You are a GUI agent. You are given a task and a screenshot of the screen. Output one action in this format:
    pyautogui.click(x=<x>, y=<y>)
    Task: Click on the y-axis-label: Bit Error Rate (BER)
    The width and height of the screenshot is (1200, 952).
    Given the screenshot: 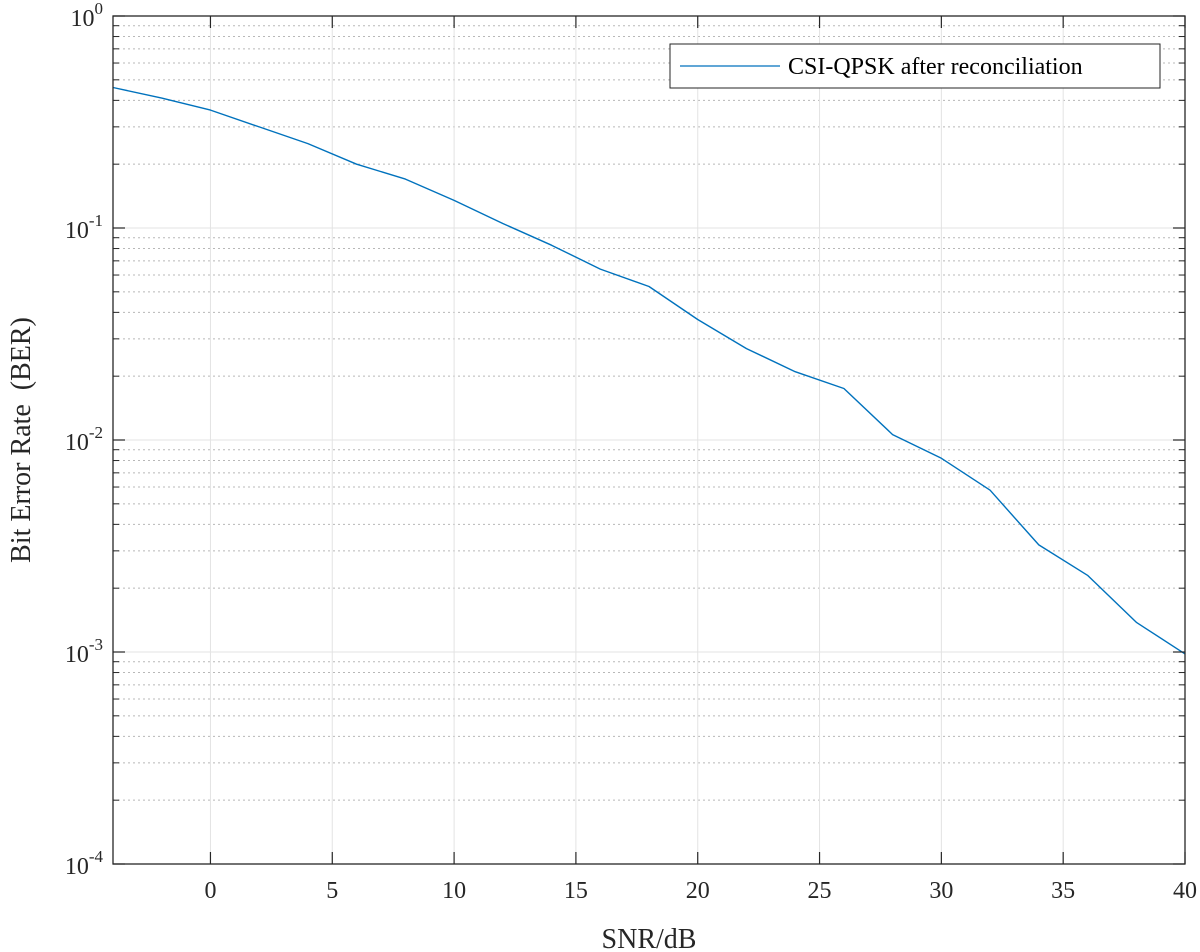 What is the action you would take?
    pyautogui.click(x=21, y=440)
    